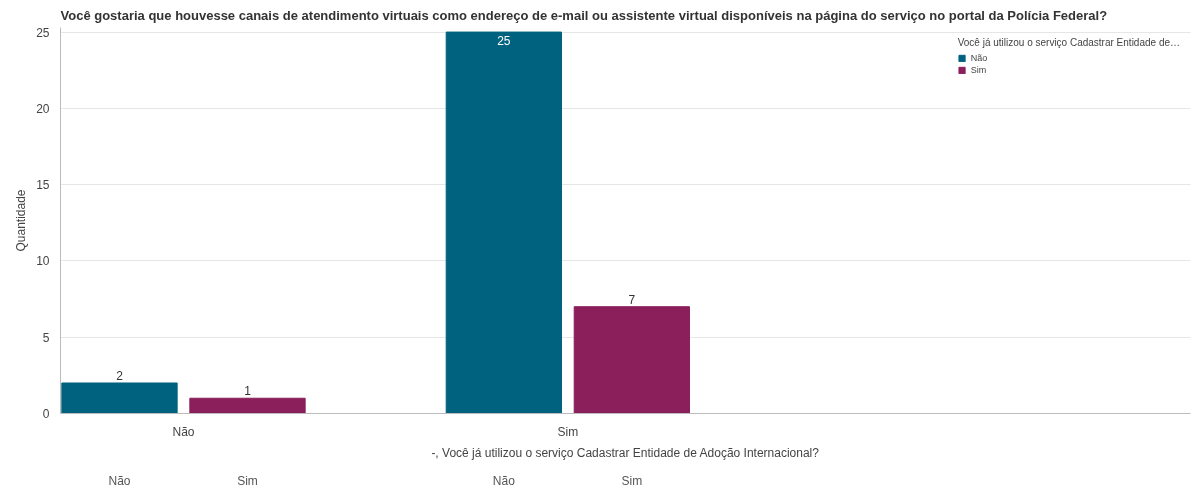 This screenshot has width=1201, height=495. What do you see at coordinates (625, 452) in the screenshot?
I see `x-axis-title: -, Você já utilizou o serviço Cadastrar Entidade de Adoção Internacional?` at bounding box center [625, 452].